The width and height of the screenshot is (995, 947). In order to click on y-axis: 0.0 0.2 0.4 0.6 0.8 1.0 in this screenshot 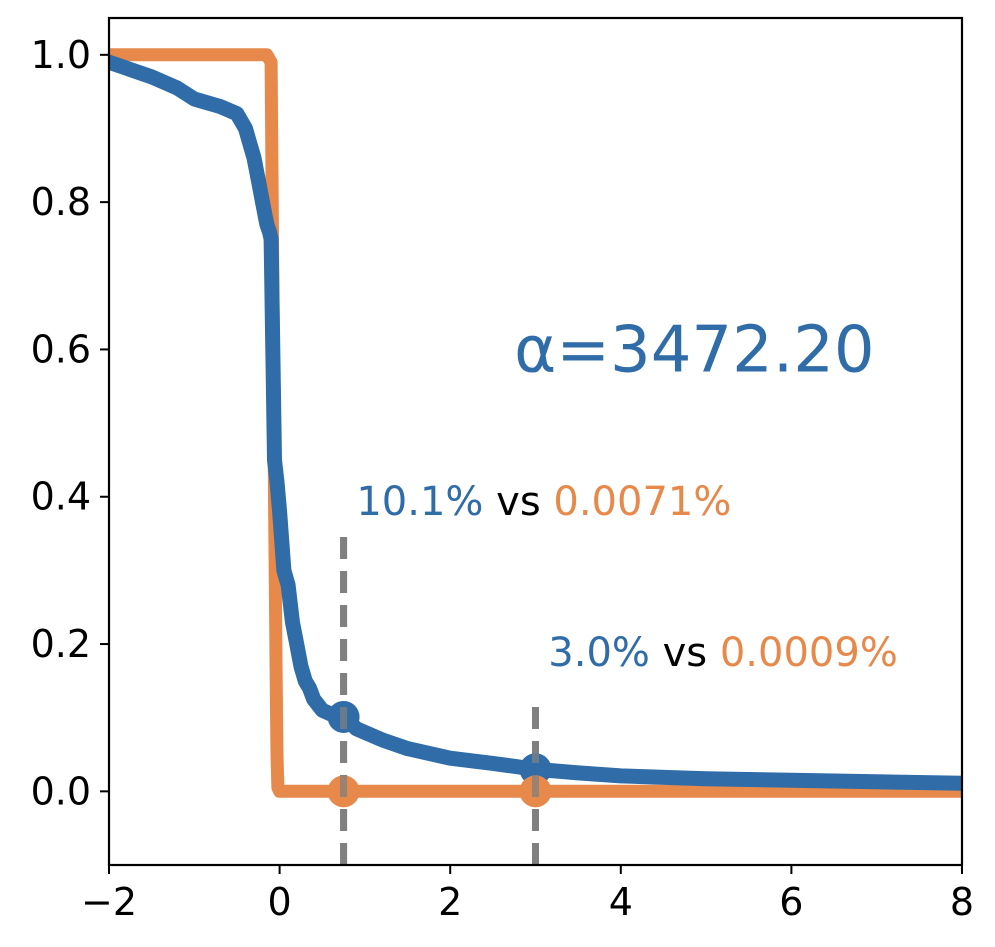, I will do `click(70, 423)`.